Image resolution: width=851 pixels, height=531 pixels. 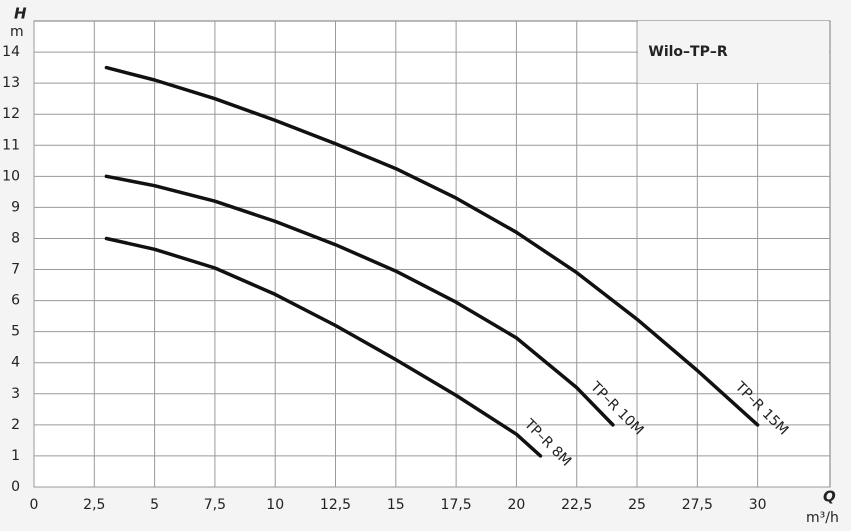 What do you see at coordinates (15, 456) in the screenshot?
I see `y-tick-label: 1` at bounding box center [15, 456].